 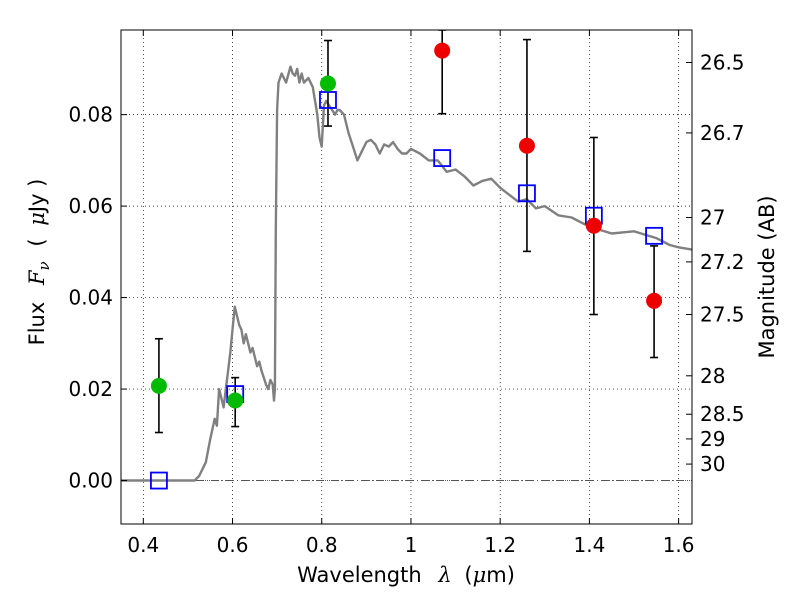 I want to click on y2-tick-label: 27.2, so click(x=722, y=262).